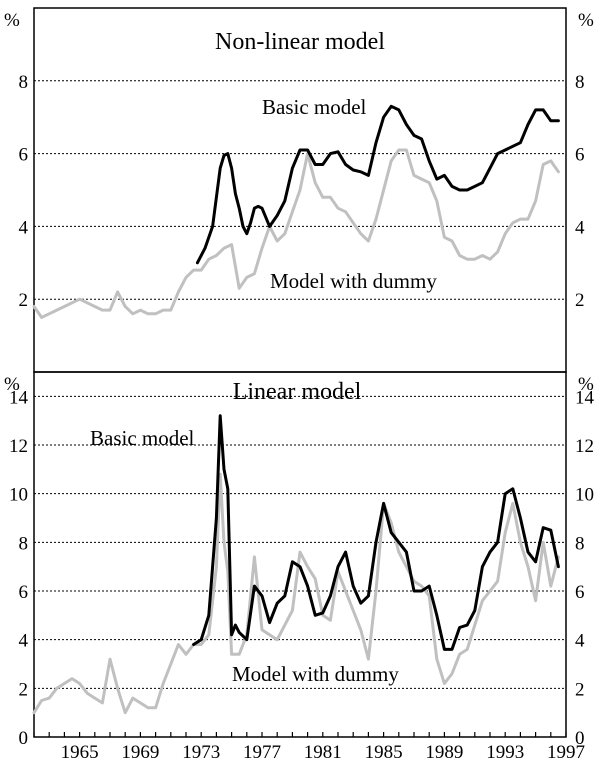  What do you see at coordinates (580, 82) in the screenshot?
I see `top-y-tick-label-right: 8` at bounding box center [580, 82].